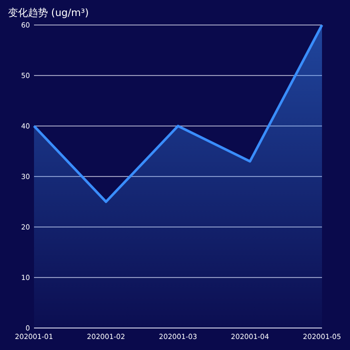 Image resolution: width=350 pixels, height=350 pixels. I want to click on y-axis-title: 变化趋势 (ug/m³), so click(48, 13).